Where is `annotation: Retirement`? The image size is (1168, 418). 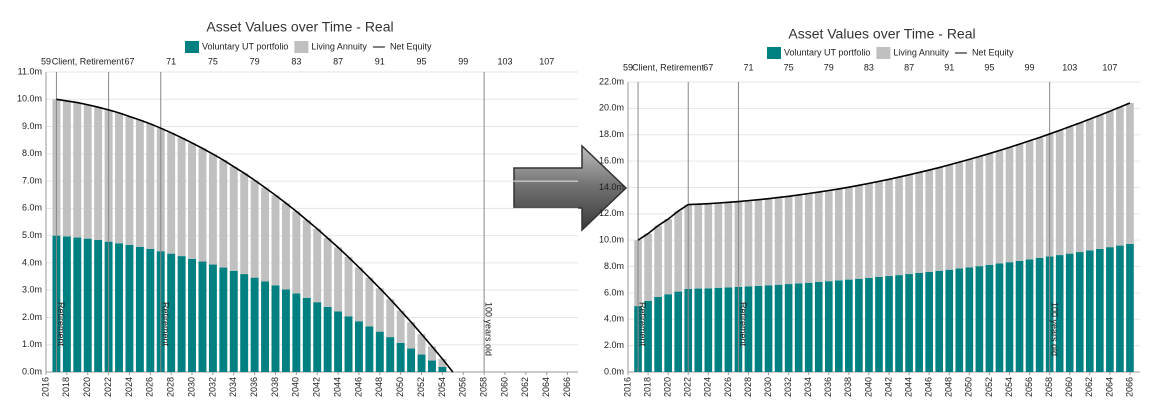
annotation: Retirement is located at coordinates (165, 324).